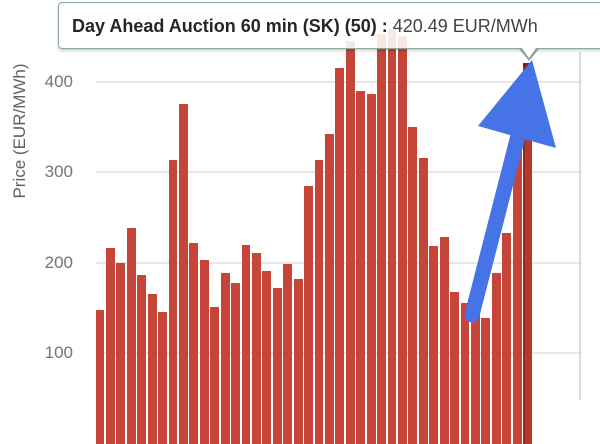  I want to click on tooltip-series-label: Day Ahead Auction 60 min (SK) (50) :, so click(230, 26).